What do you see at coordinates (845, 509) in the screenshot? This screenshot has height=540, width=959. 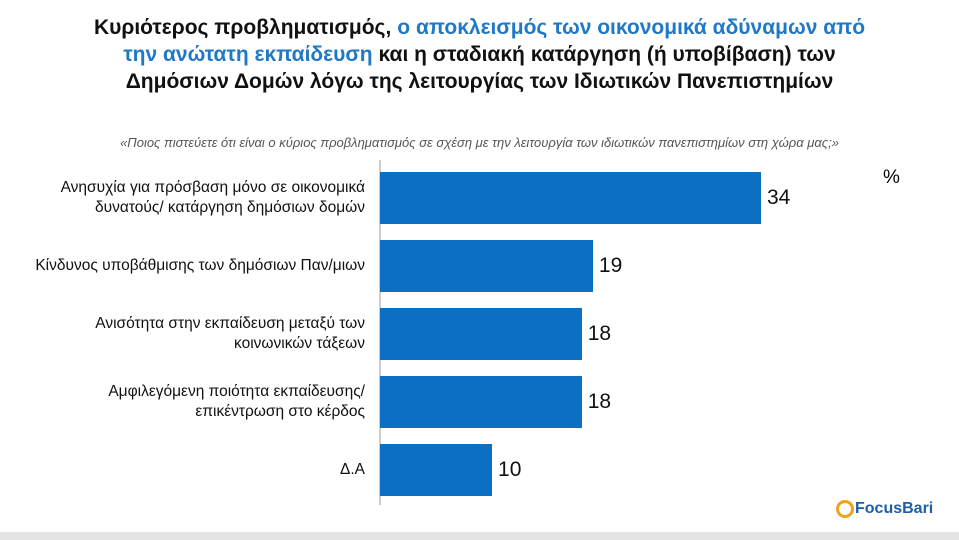 I see `logo-icon` at bounding box center [845, 509].